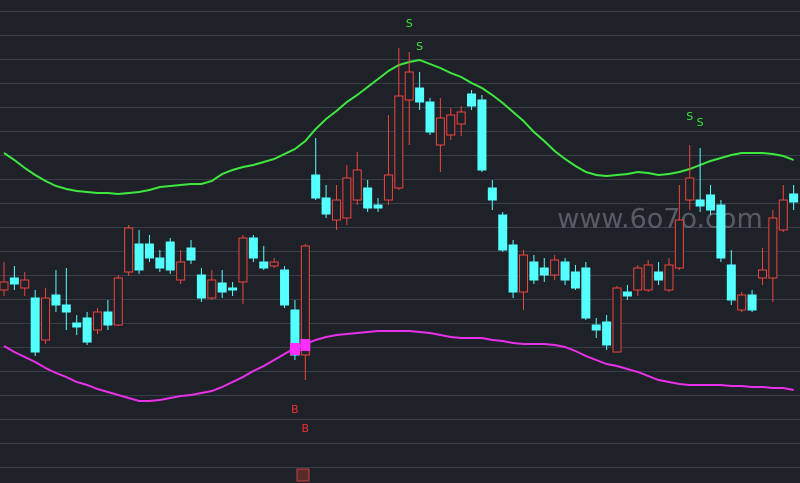 The height and width of the screenshot is (483, 800). I want to click on band-line, so click(398, 366).